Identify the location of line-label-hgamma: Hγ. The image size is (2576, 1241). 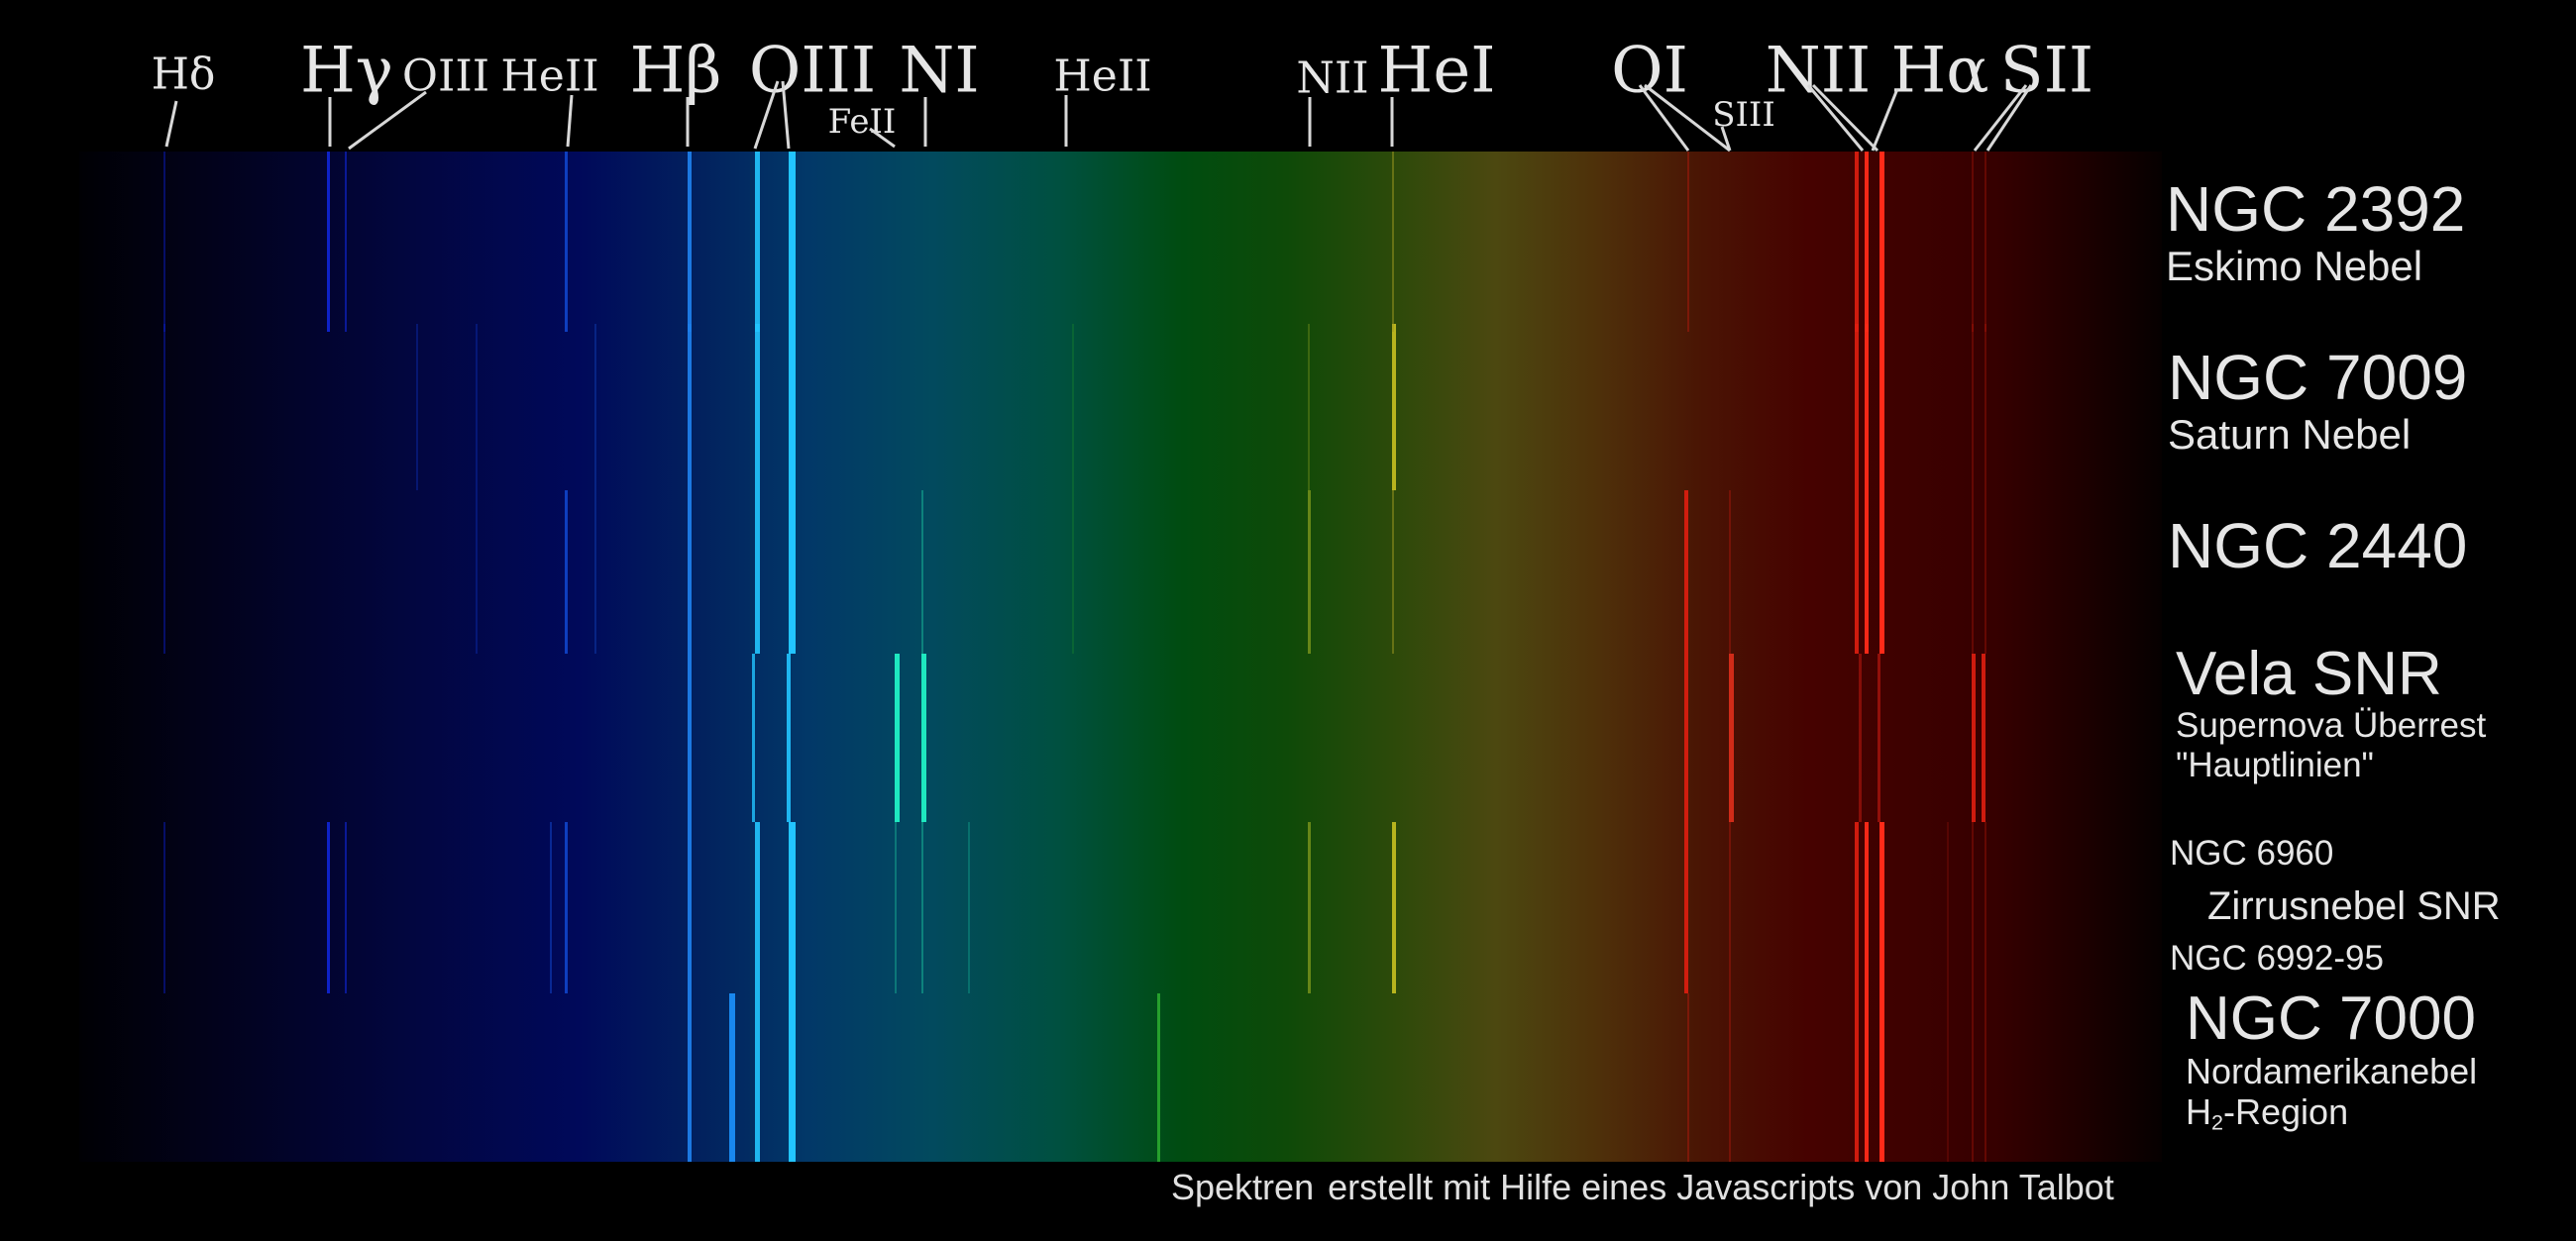
(346, 72).